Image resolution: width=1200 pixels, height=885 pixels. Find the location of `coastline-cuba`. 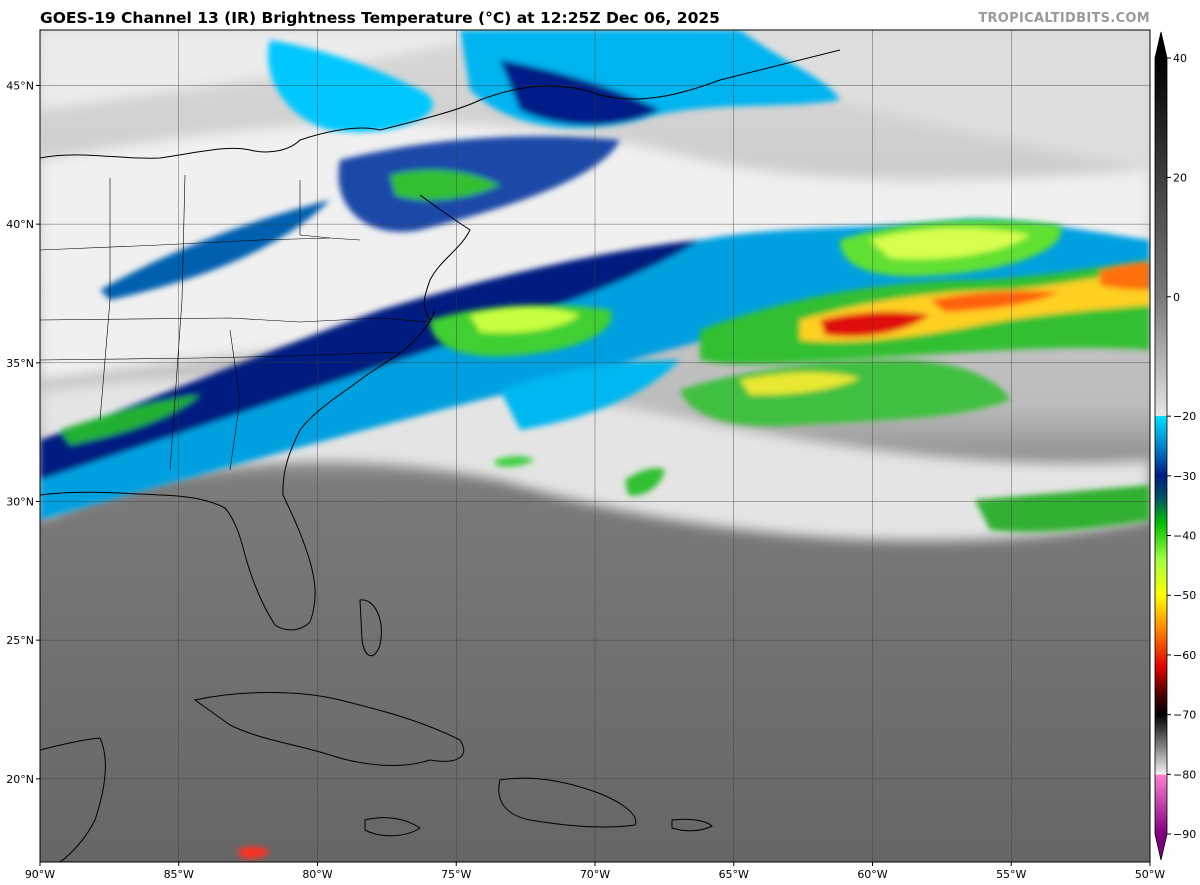

coastline-cuba is located at coordinates (329, 729).